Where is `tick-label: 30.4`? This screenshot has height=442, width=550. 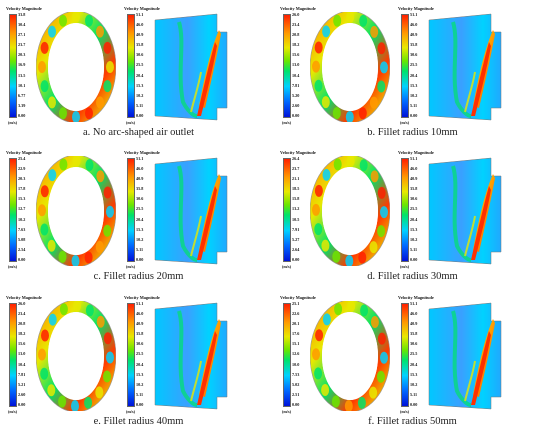 tick-label: 30.4 is located at coordinates (22, 25).